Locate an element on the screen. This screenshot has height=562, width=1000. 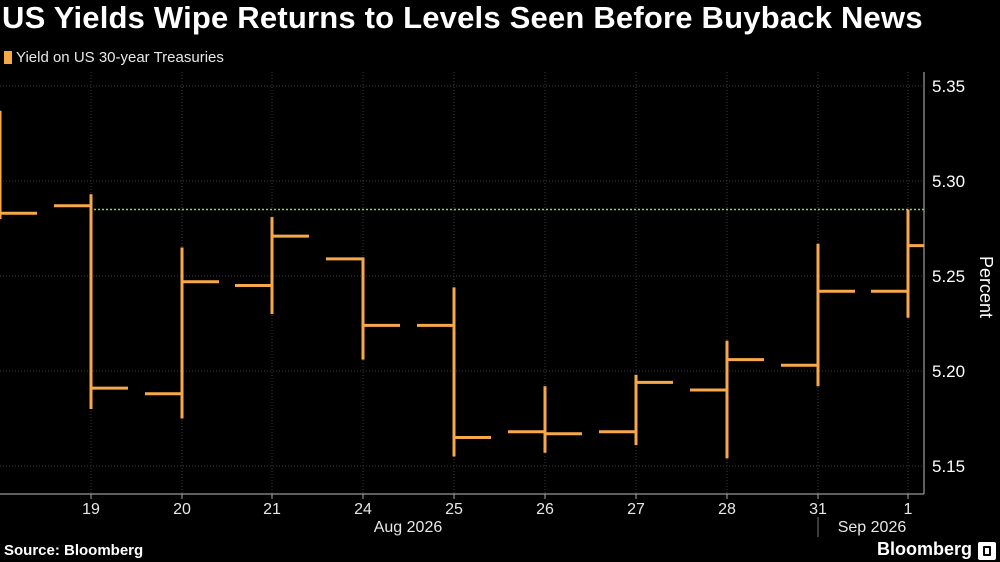
y-tick-label: 5.15 is located at coordinates (948, 466).